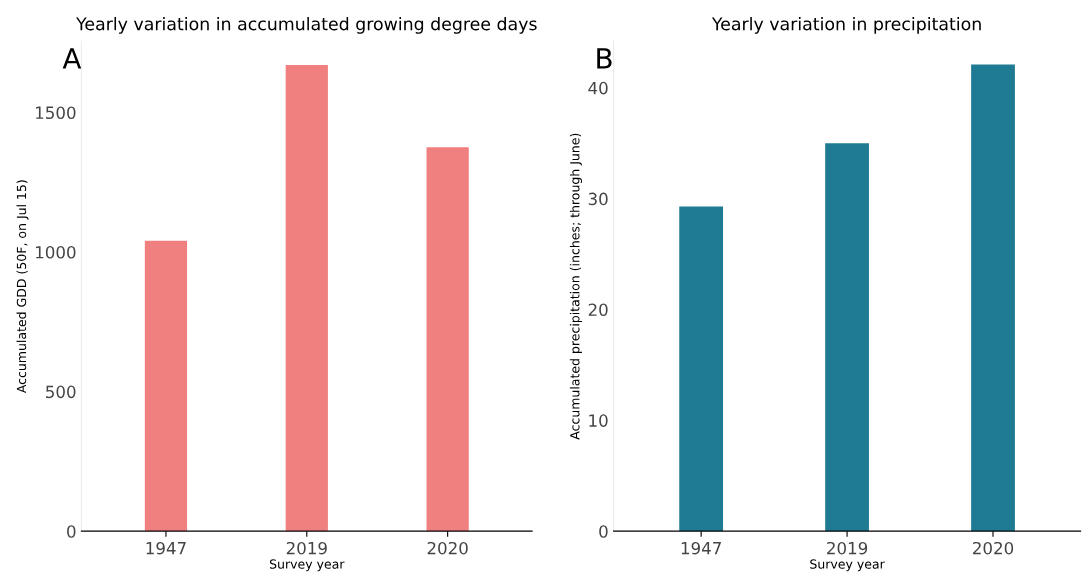  What do you see at coordinates (604, 58) in the screenshot?
I see `text: B` at bounding box center [604, 58].